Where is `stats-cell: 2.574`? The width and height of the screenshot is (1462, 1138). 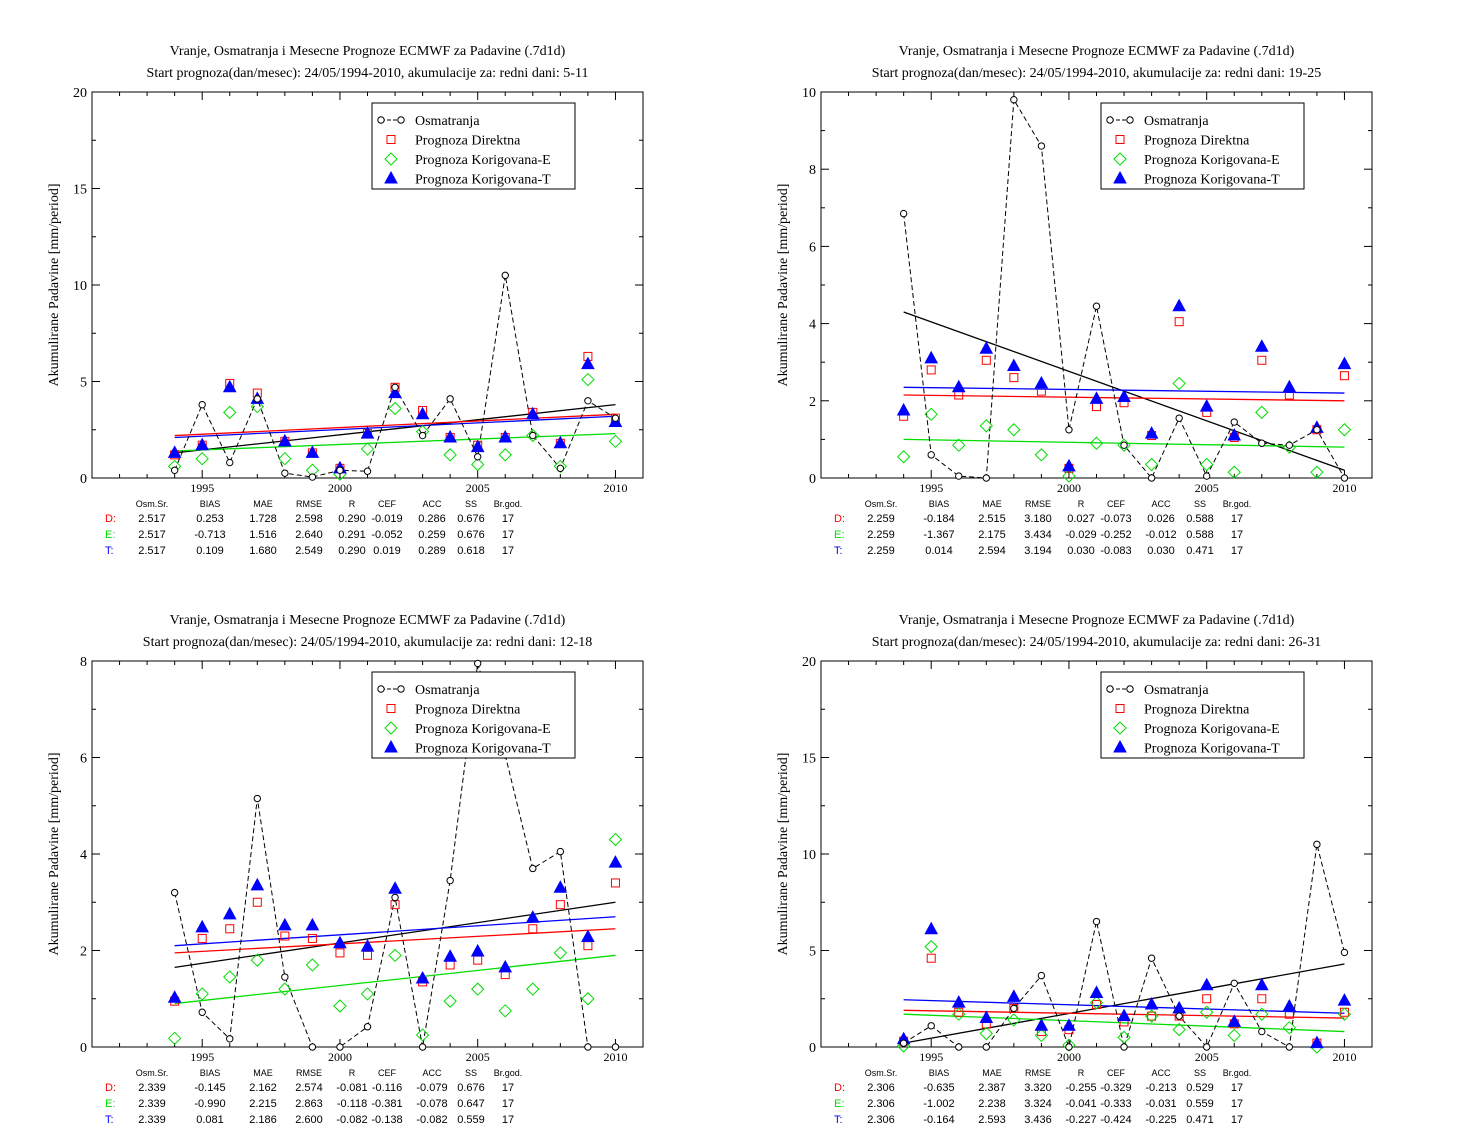
stats-cell: 2.574 is located at coordinates (309, 1088).